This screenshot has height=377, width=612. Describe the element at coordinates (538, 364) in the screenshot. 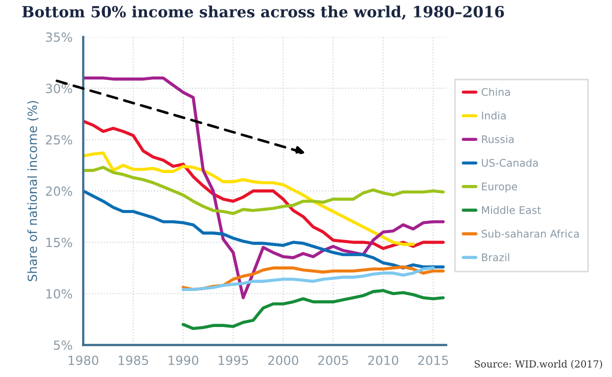

I see `source-note: Source: WID.world (2017)` at that location.